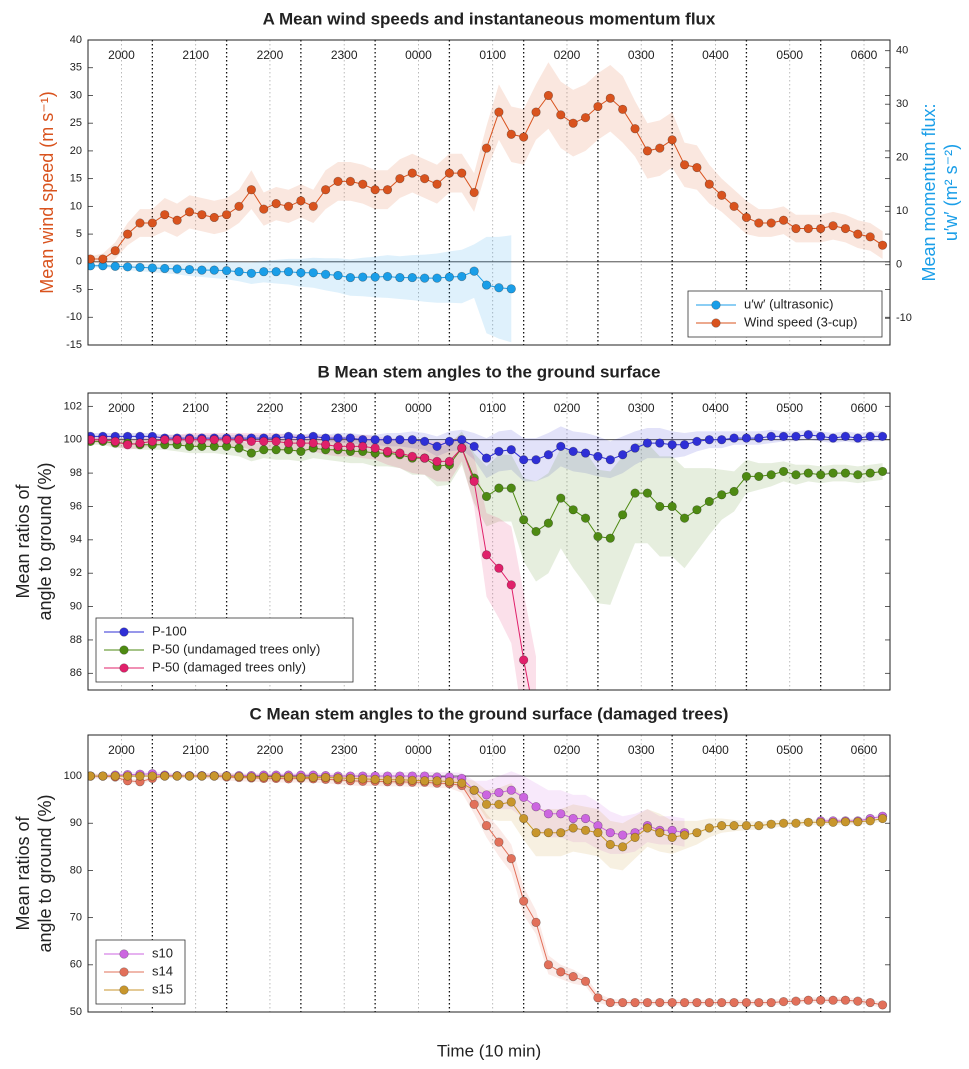 The width and height of the screenshot is (969, 1069). Describe the element at coordinates (270, 750) in the screenshot. I see `x-tick-label: 2200` at that location.